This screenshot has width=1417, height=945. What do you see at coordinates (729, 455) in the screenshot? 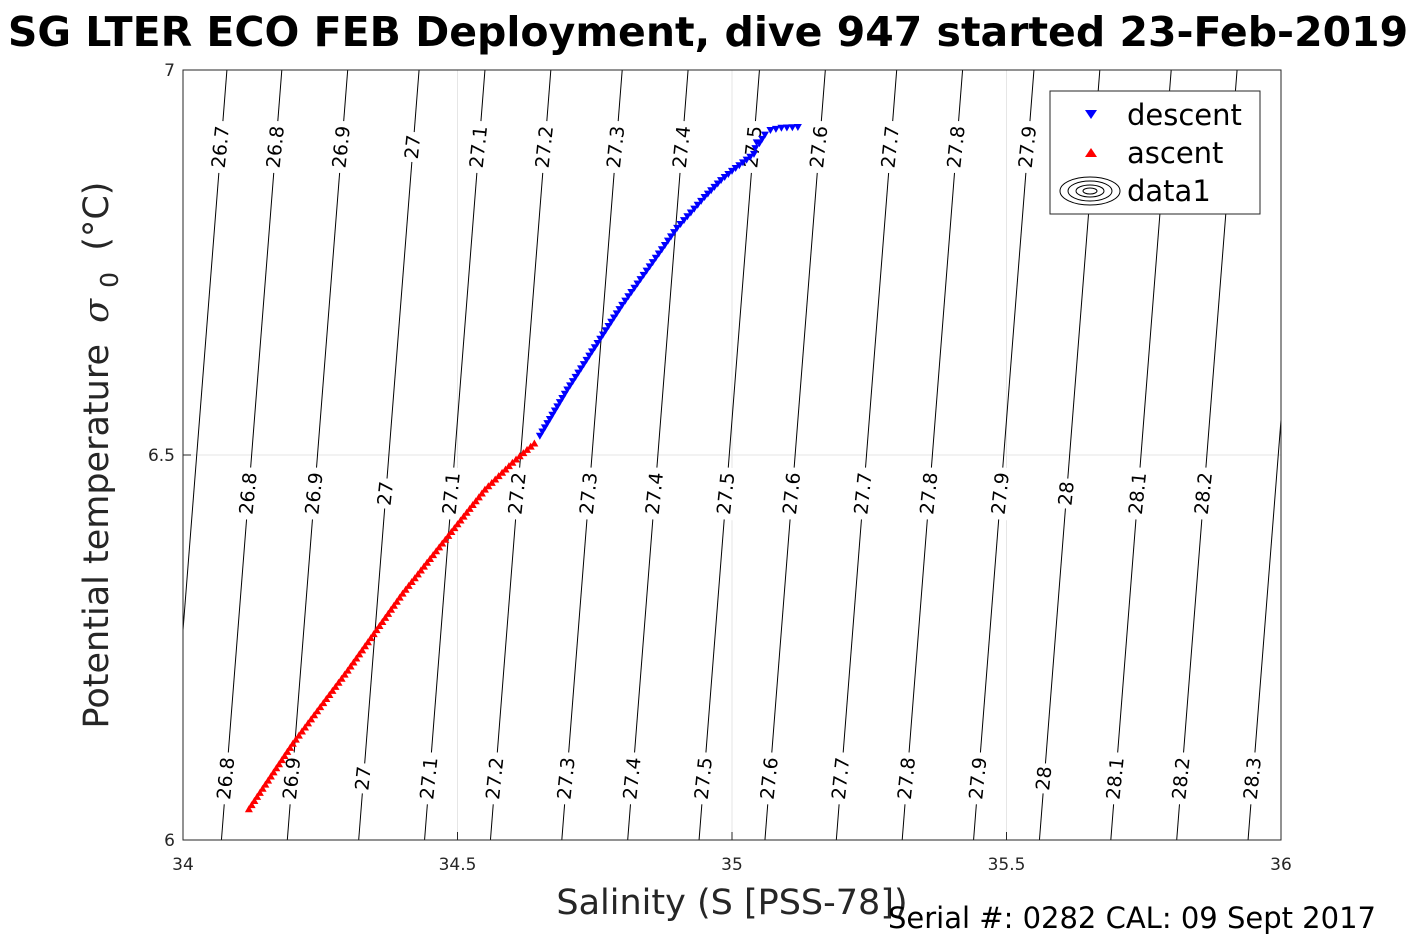
I see `contour-line-27.5` at bounding box center [729, 455].